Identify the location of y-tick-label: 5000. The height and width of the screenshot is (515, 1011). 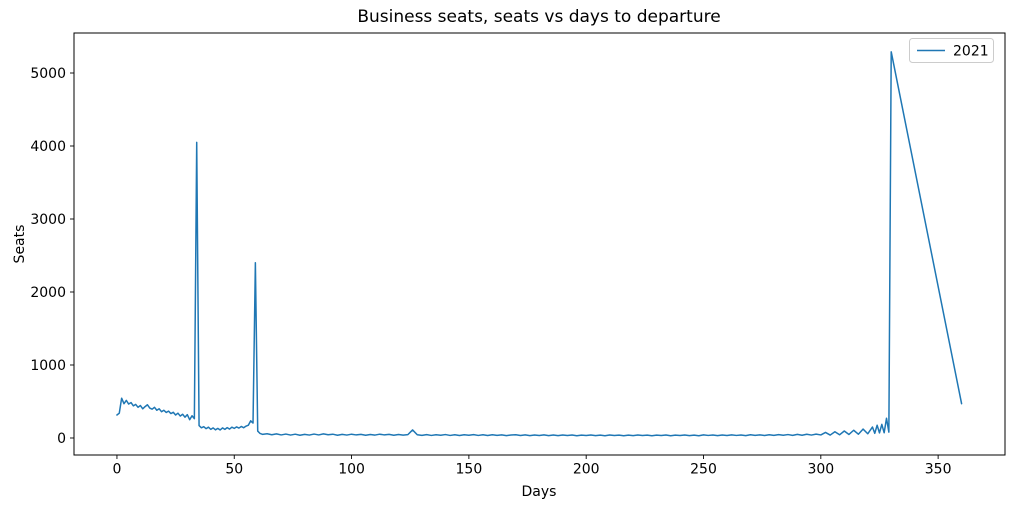
(48, 74).